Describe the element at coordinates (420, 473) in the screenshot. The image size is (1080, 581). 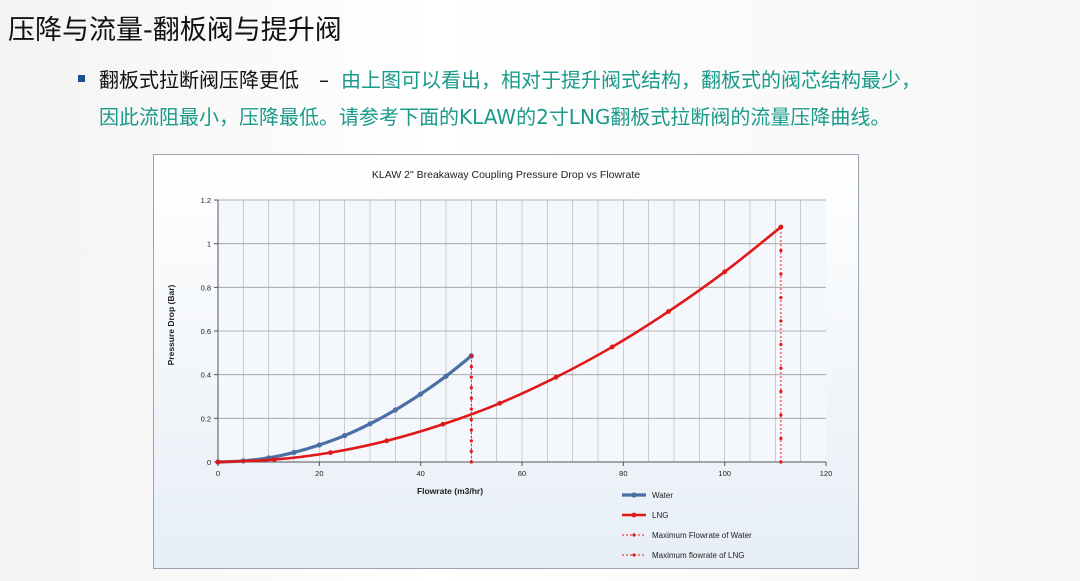
I see `x-tick-label: 40` at that location.